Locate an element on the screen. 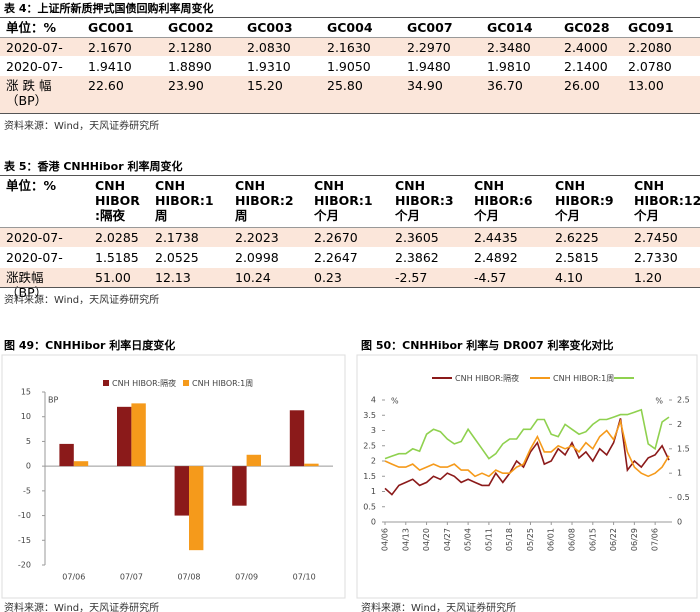 The width and height of the screenshot is (700, 612). y-tick-label: 0.5 is located at coordinates (369, 506).